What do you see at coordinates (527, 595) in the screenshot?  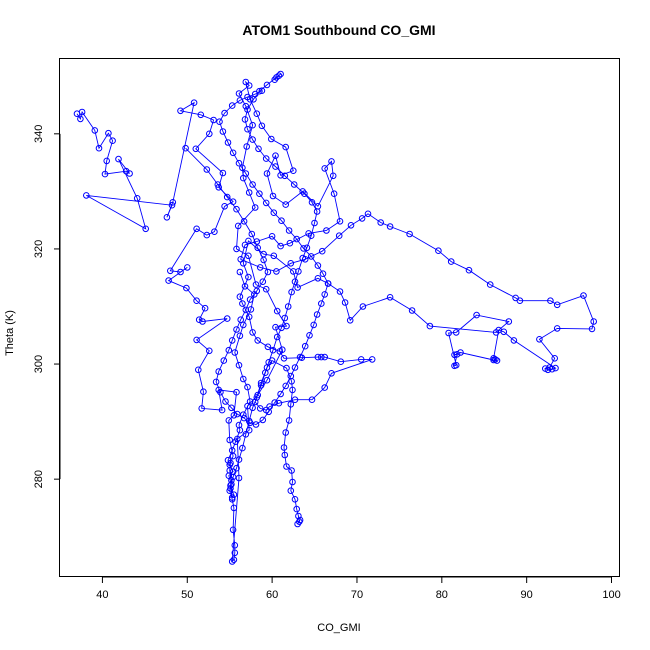 I see `x-tick-label: 90` at bounding box center [527, 595].